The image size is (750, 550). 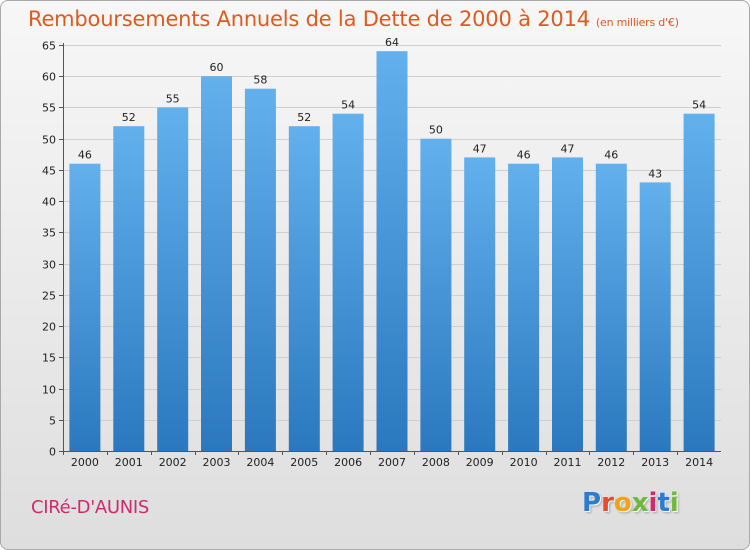 What do you see at coordinates (49, 140) in the screenshot?
I see `y-tick-label: 50` at bounding box center [49, 140].